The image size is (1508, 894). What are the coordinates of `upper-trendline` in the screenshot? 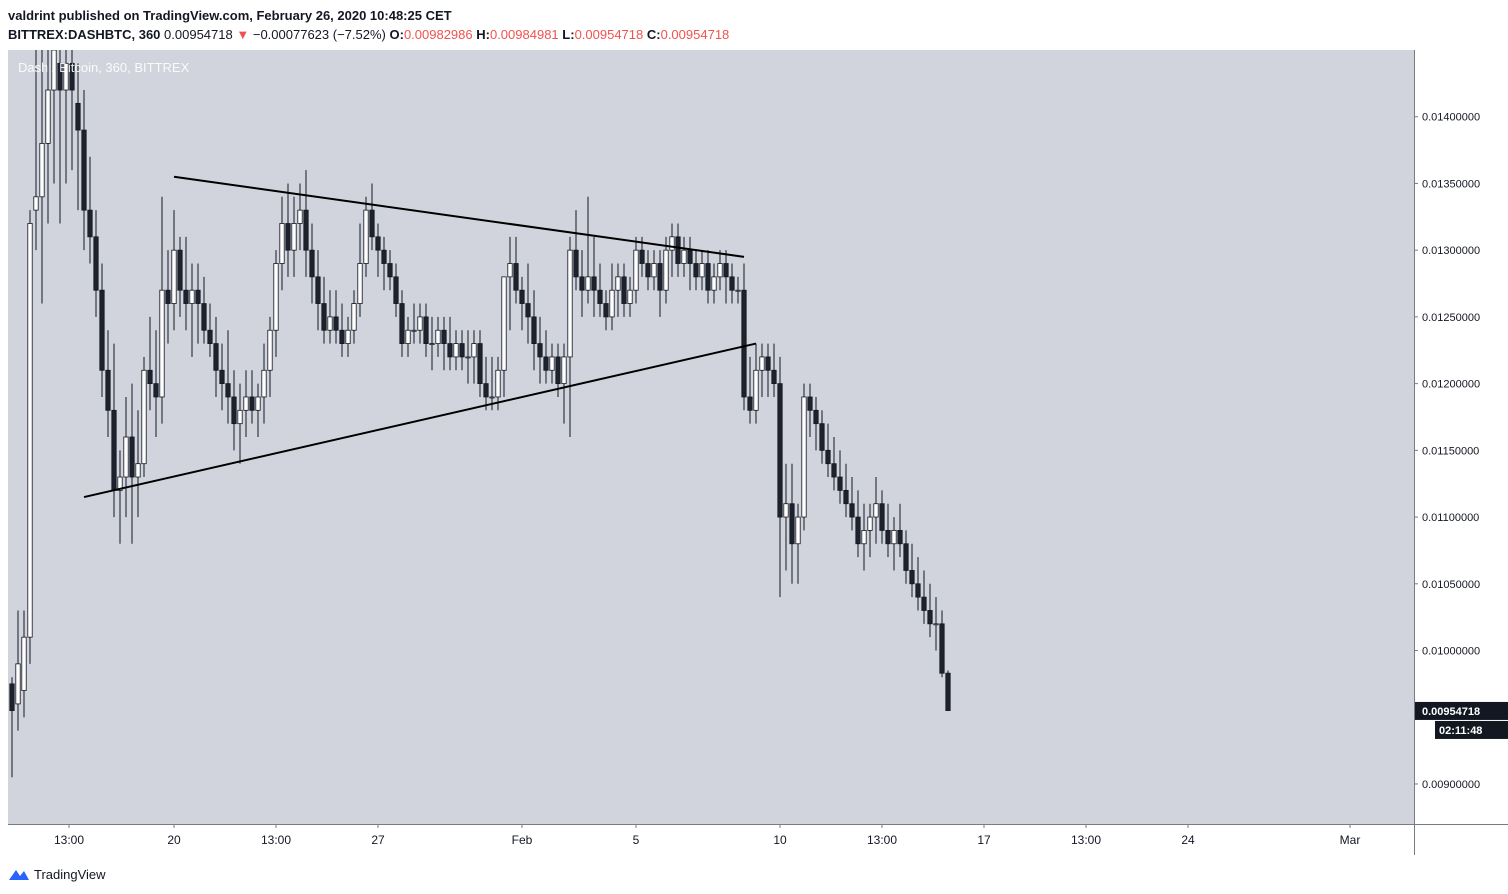 It's located at (459, 216).